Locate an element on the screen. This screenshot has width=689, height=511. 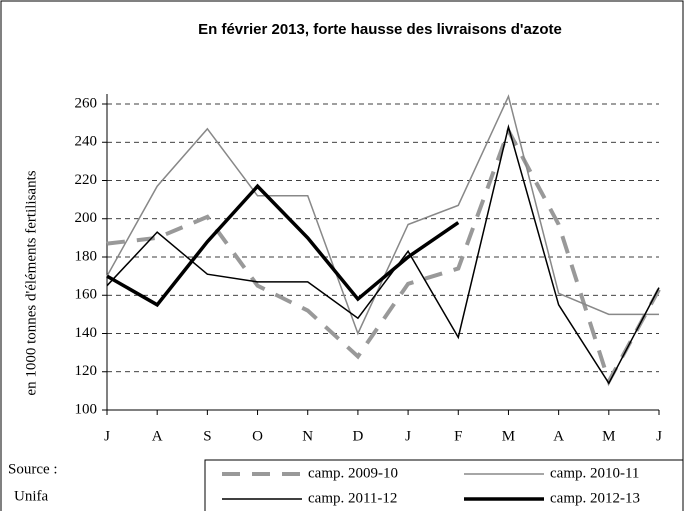
y-tick-label: 180 is located at coordinates (86, 256).